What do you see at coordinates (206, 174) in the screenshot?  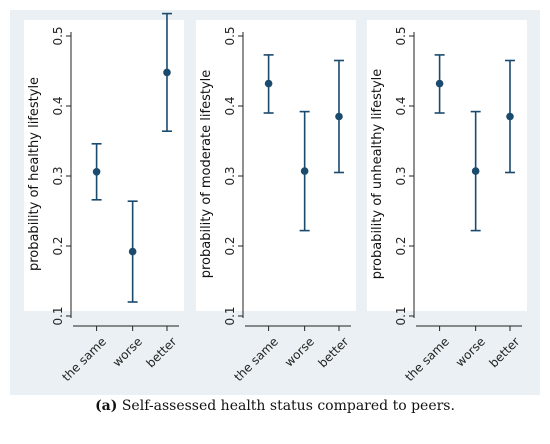 I see `y-axis-label: probability of moderate lifestyle` at bounding box center [206, 174].